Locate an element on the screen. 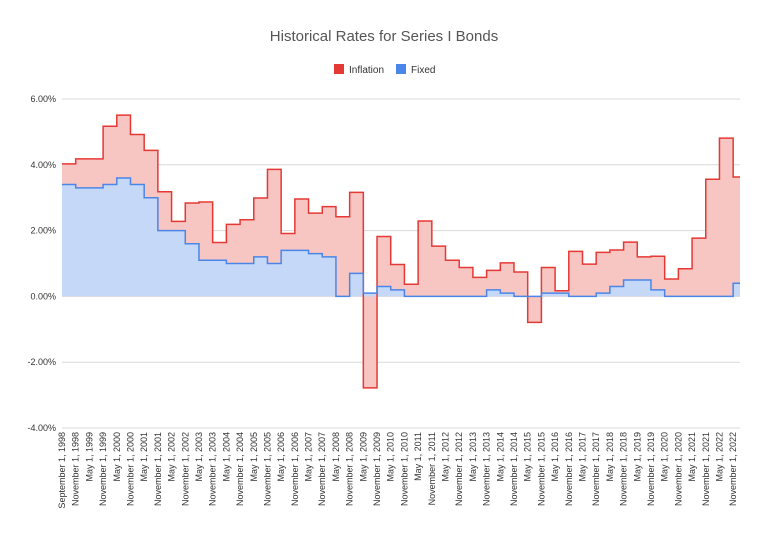 The width and height of the screenshot is (768, 542). x-tick-label: May 1, 2022 is located at coordinates (719, 457).